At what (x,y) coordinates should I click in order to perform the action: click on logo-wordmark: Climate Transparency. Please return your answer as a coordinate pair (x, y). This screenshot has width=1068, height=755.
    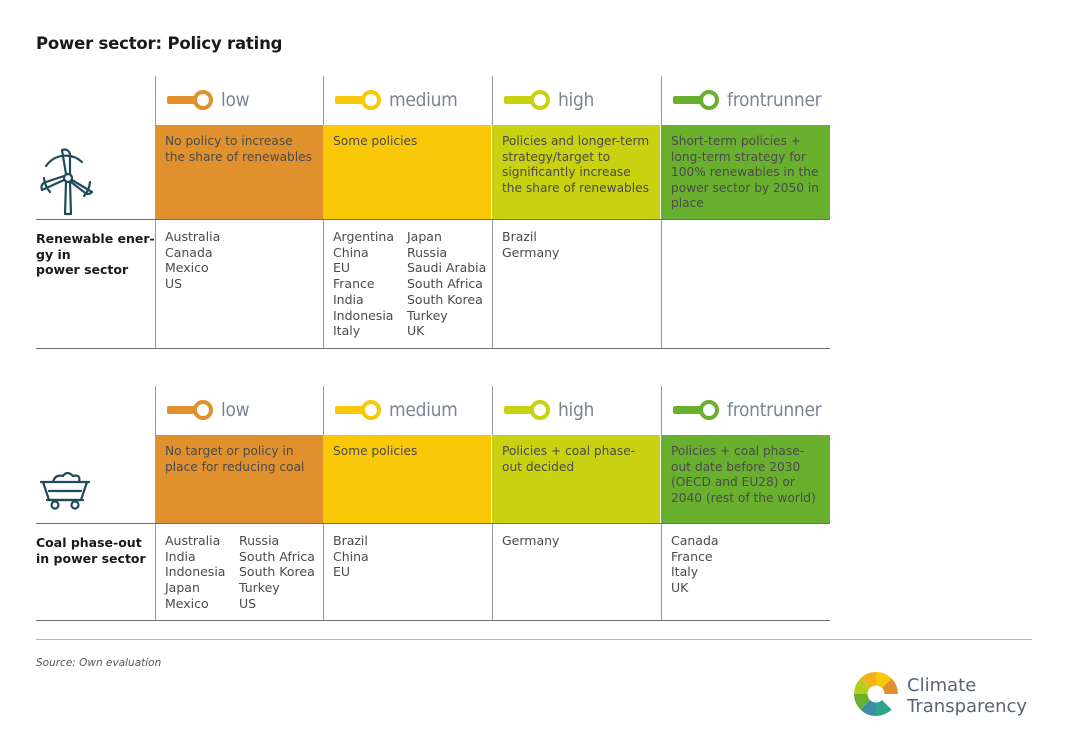
    Looking at the image, I should click on (967, 696).